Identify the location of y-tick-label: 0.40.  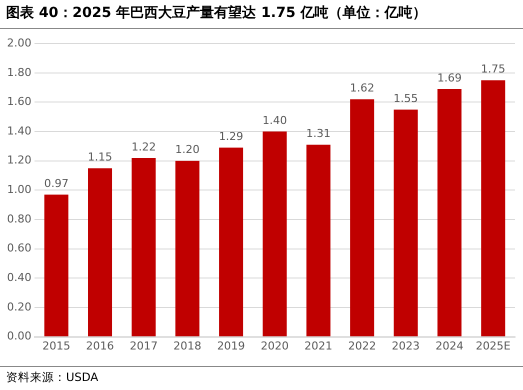
(19, 277).